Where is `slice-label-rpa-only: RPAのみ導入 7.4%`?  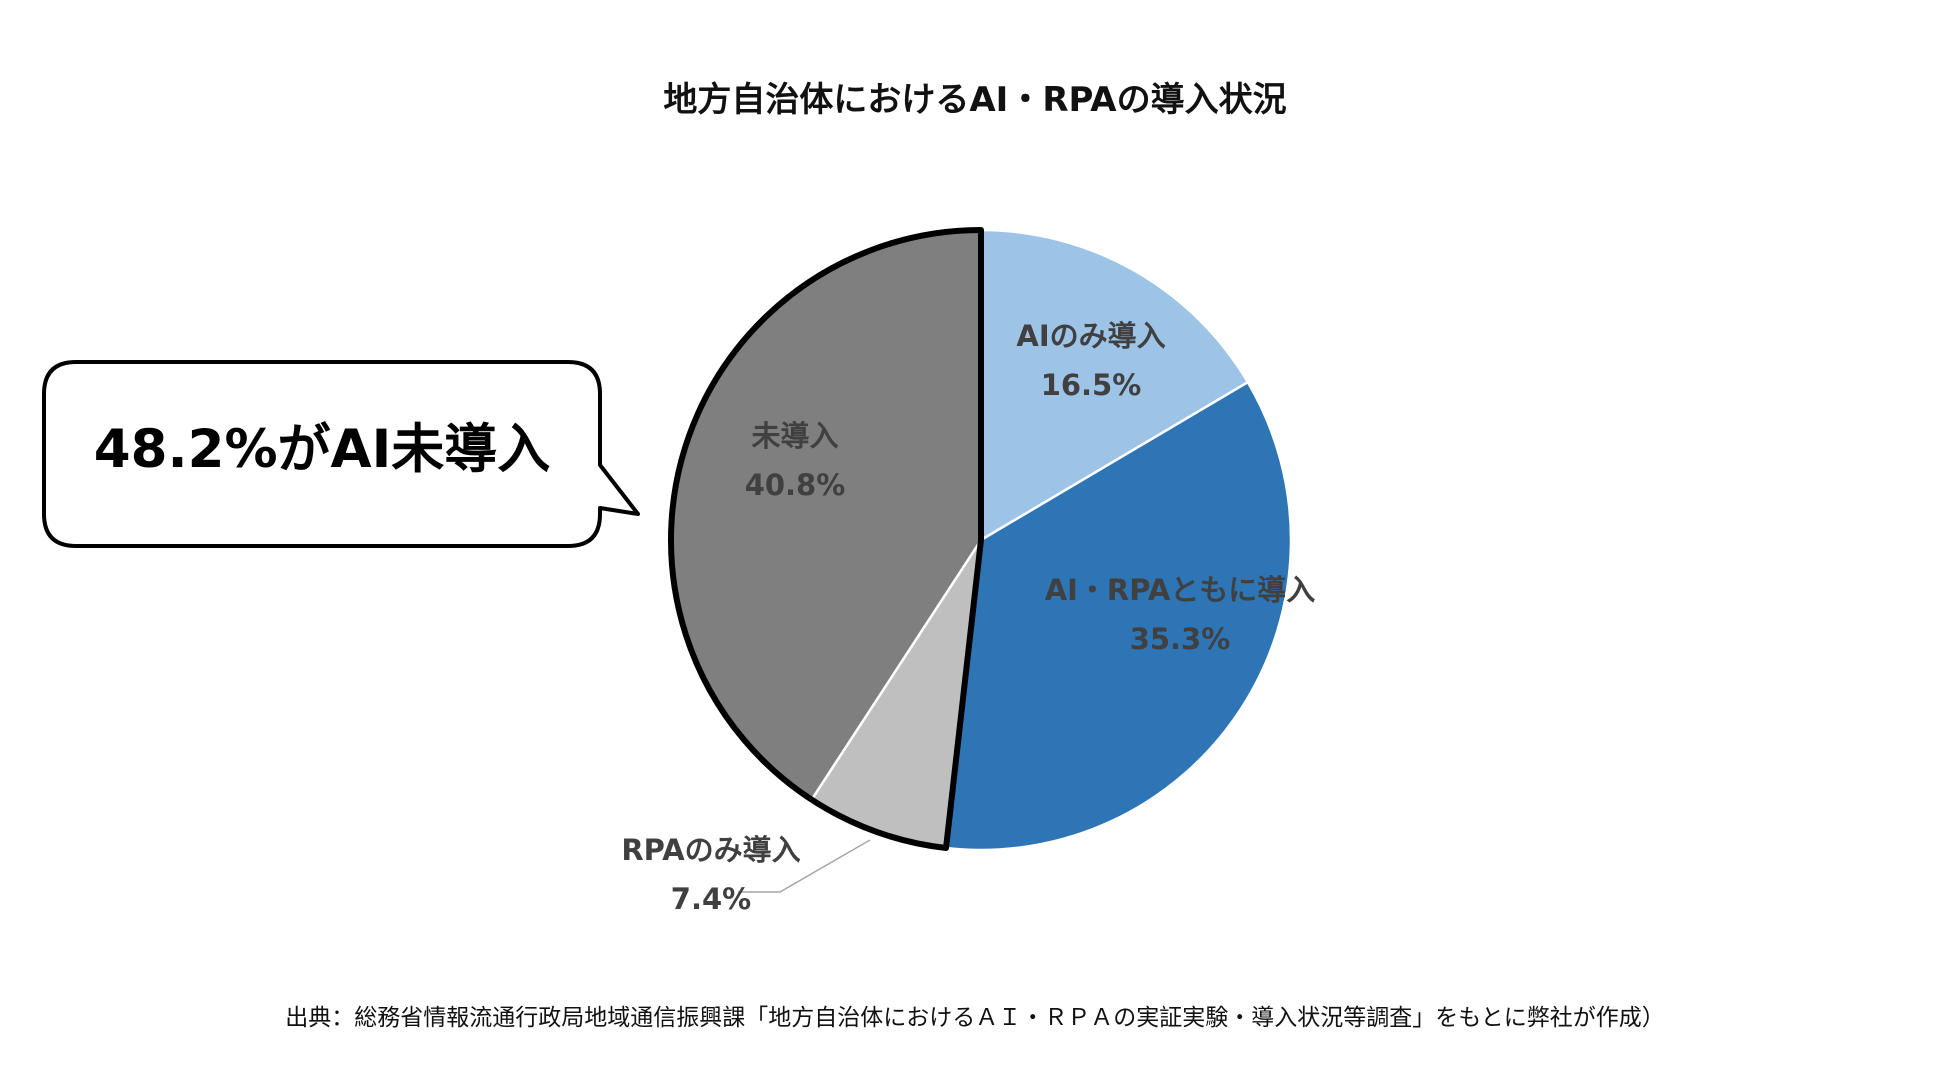
slice-label-rpa-only: RPAのみ導入 7.4% is located at coordinates (711, 875).